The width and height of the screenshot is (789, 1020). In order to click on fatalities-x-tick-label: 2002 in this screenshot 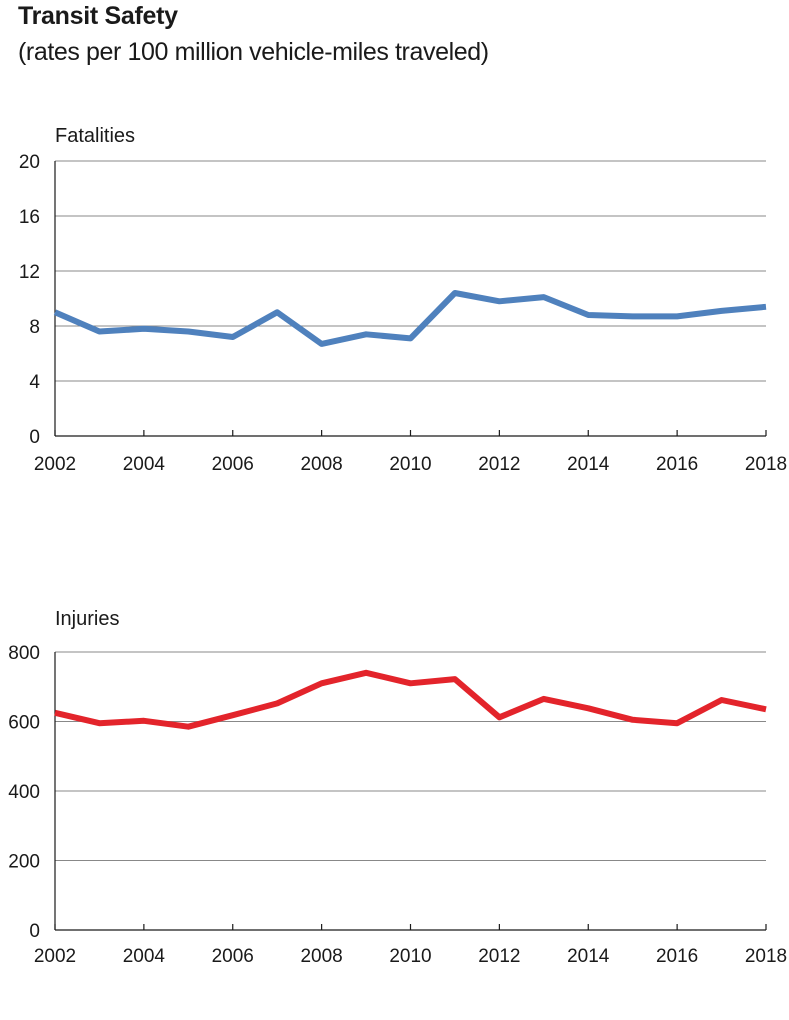, I will do `click(55, 464)`.